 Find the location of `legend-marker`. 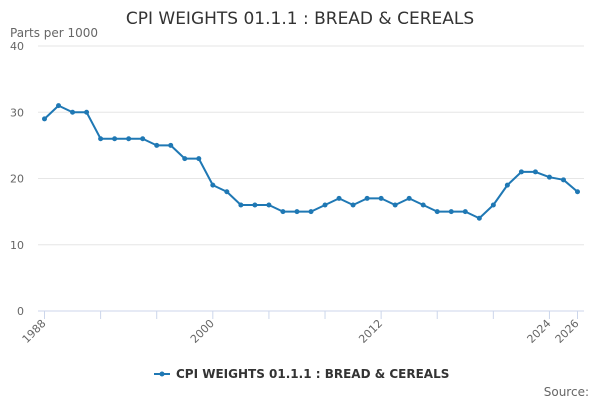

legend-marker is located at coordinates (162, 374).